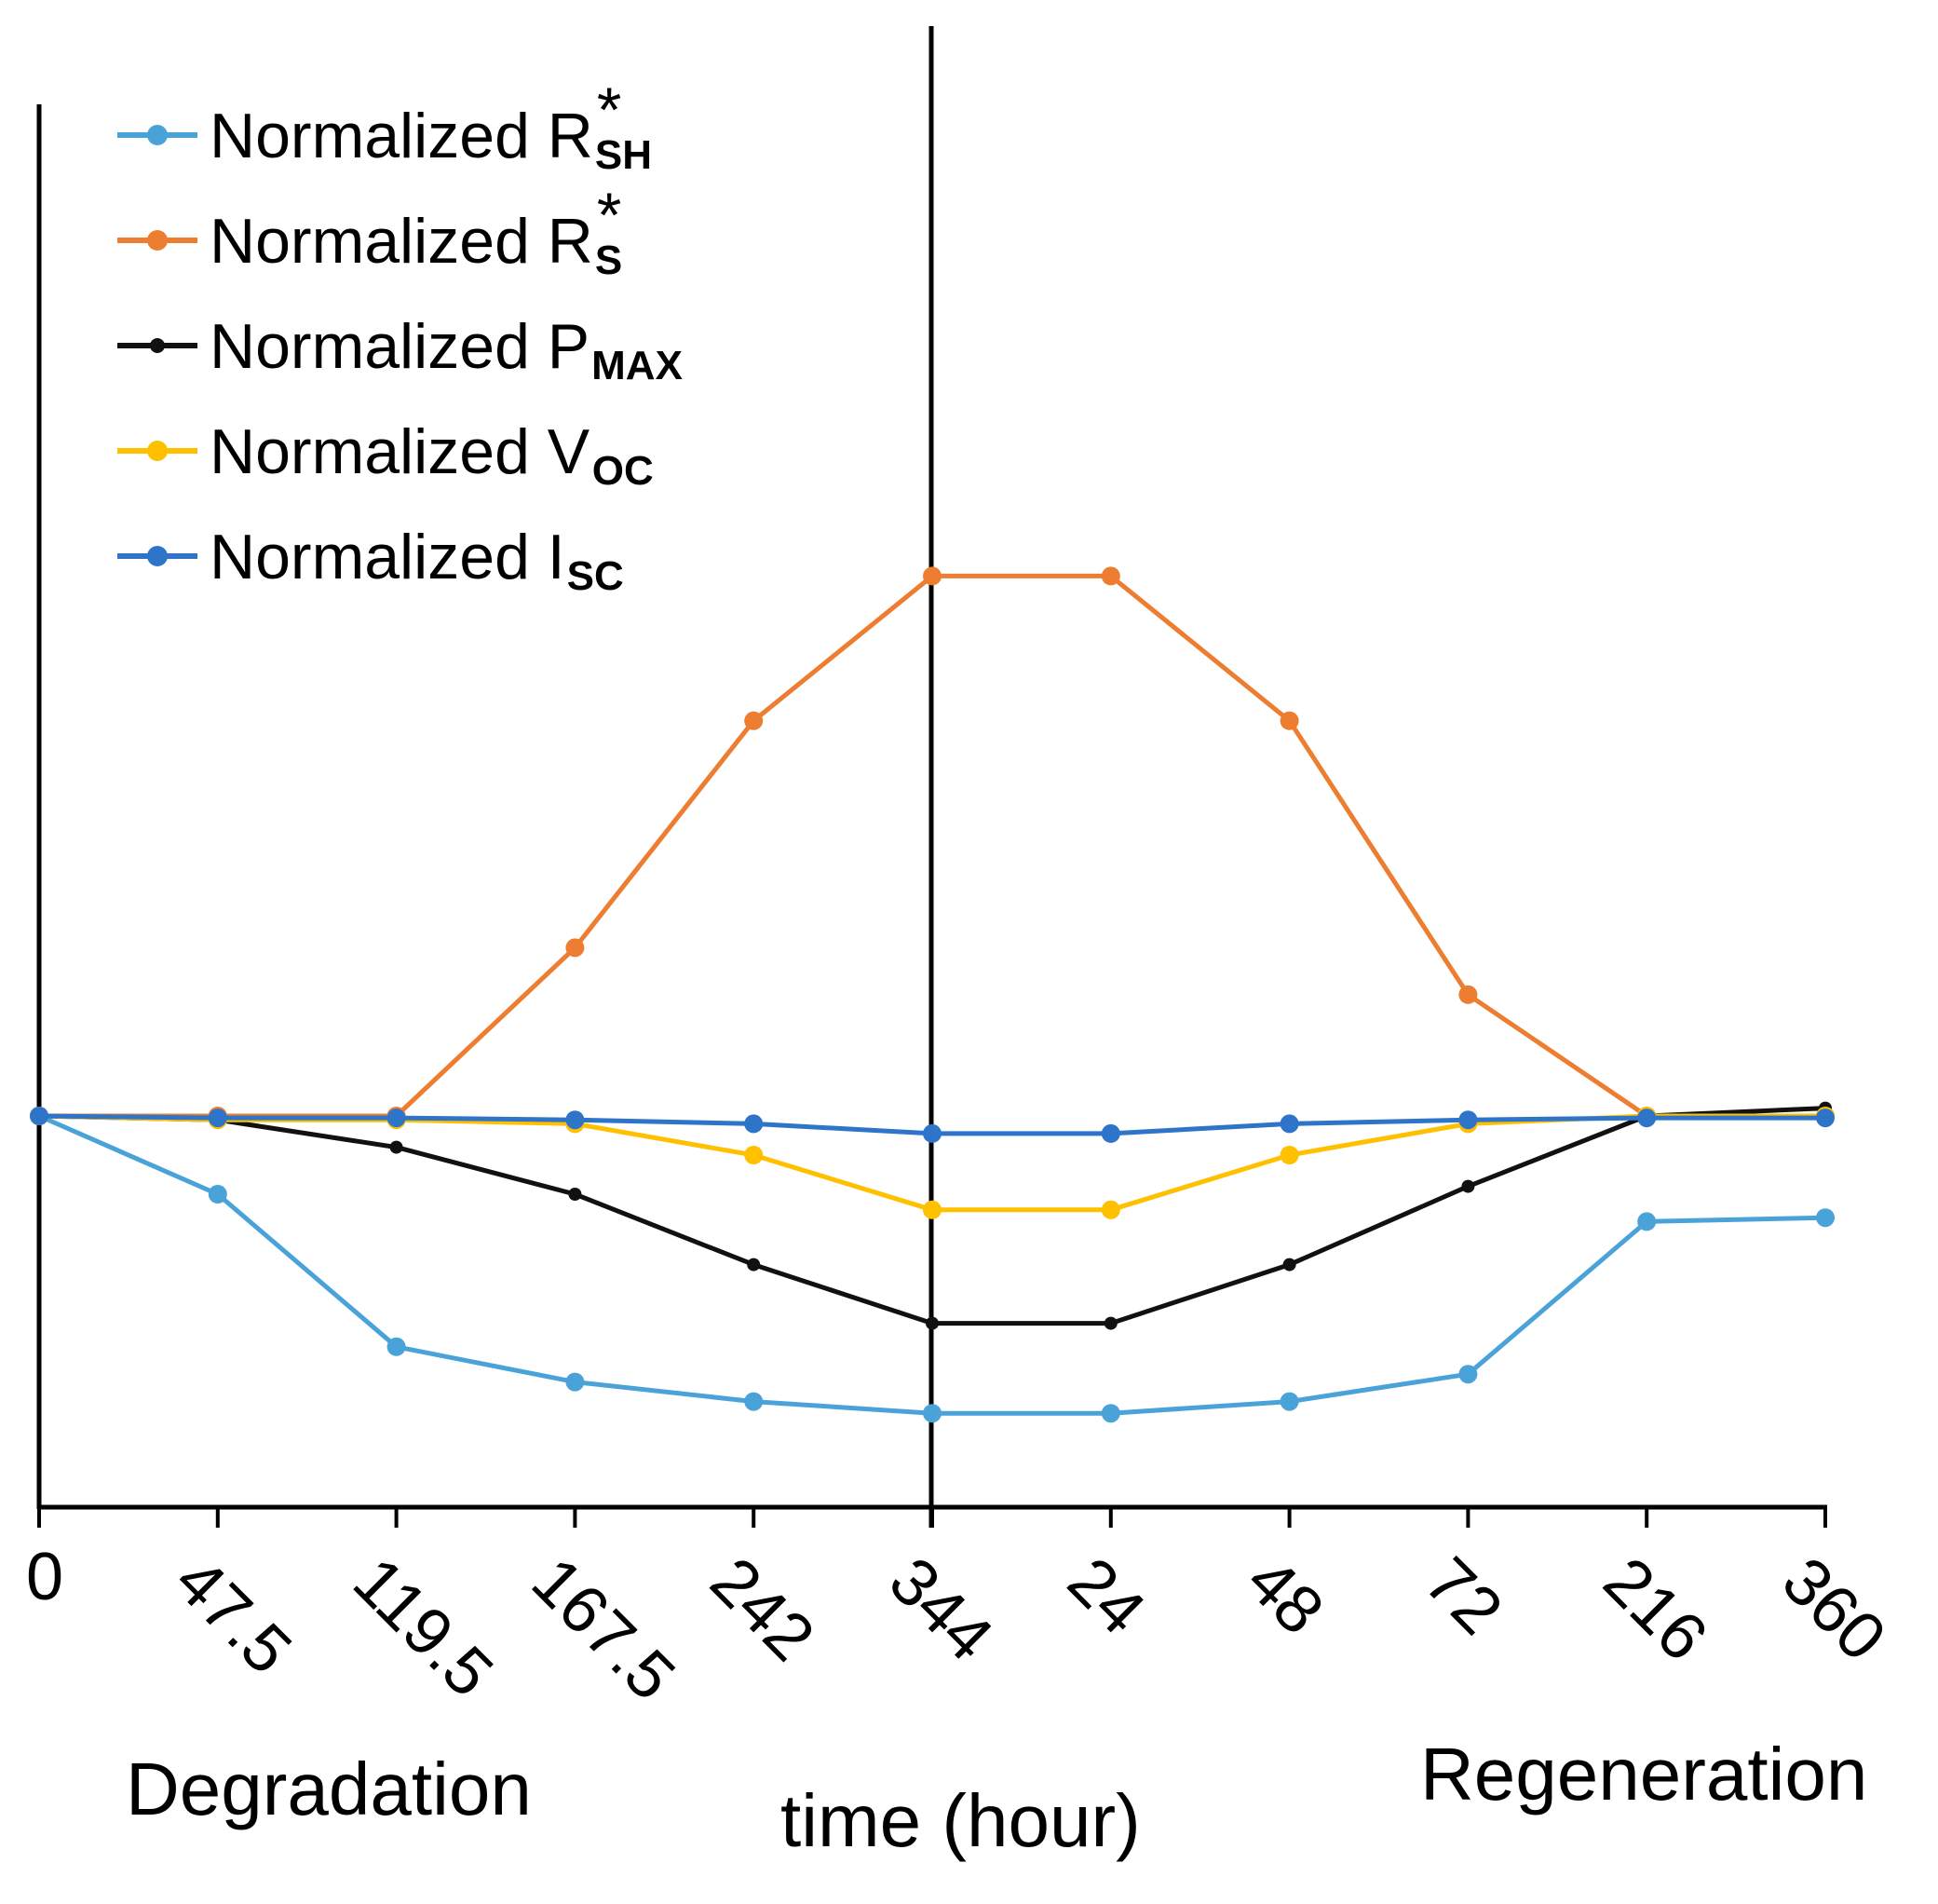 Image resolution: width=1938 pixels, height=1904 pixels. What do you see at coordinates (232, 1616) in the screenshot?
I see `x-tick-label: 47.5` at bounding box center [232, 1616].